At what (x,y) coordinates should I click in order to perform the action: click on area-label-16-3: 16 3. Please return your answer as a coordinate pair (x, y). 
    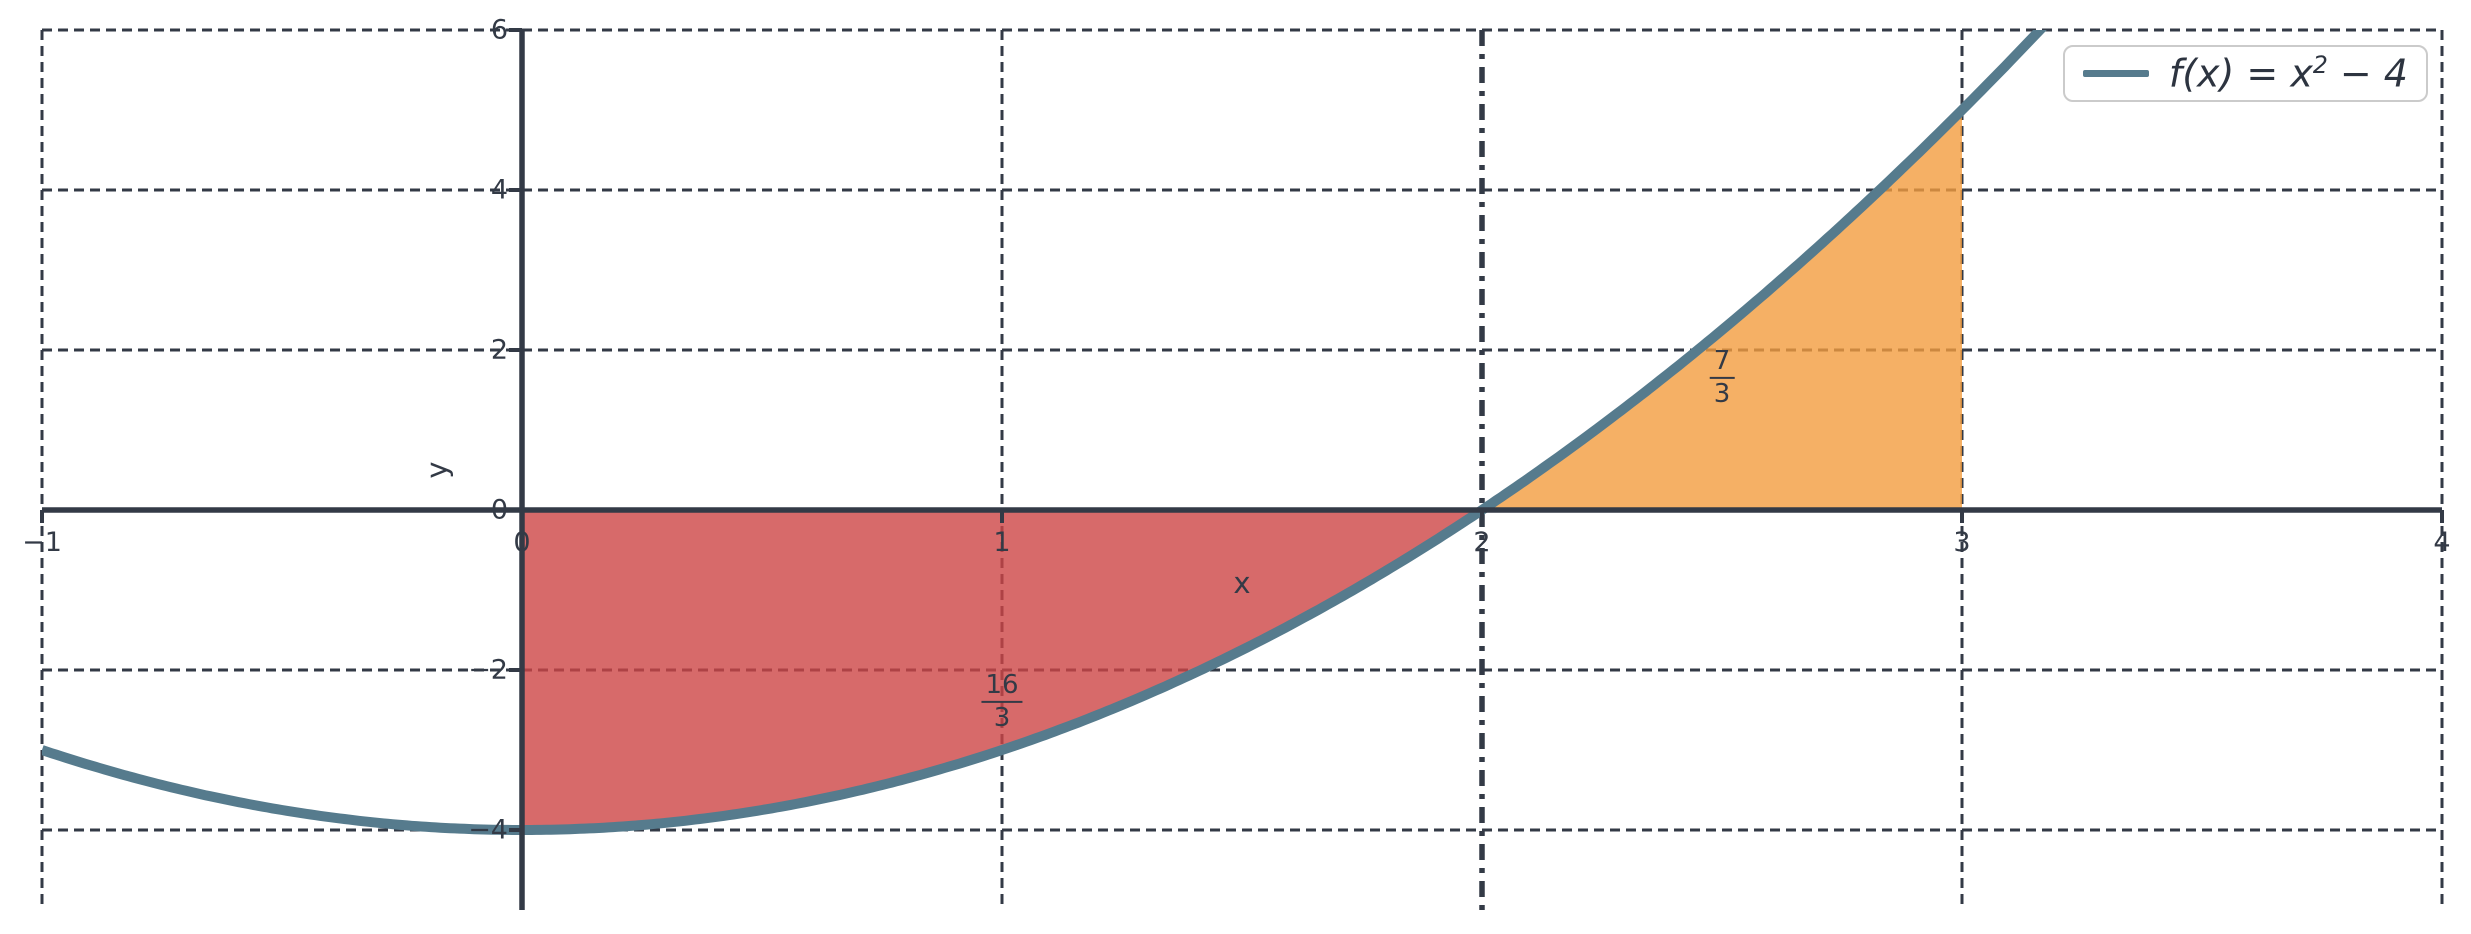
    Looking at the image, I should click on (1002, 701).